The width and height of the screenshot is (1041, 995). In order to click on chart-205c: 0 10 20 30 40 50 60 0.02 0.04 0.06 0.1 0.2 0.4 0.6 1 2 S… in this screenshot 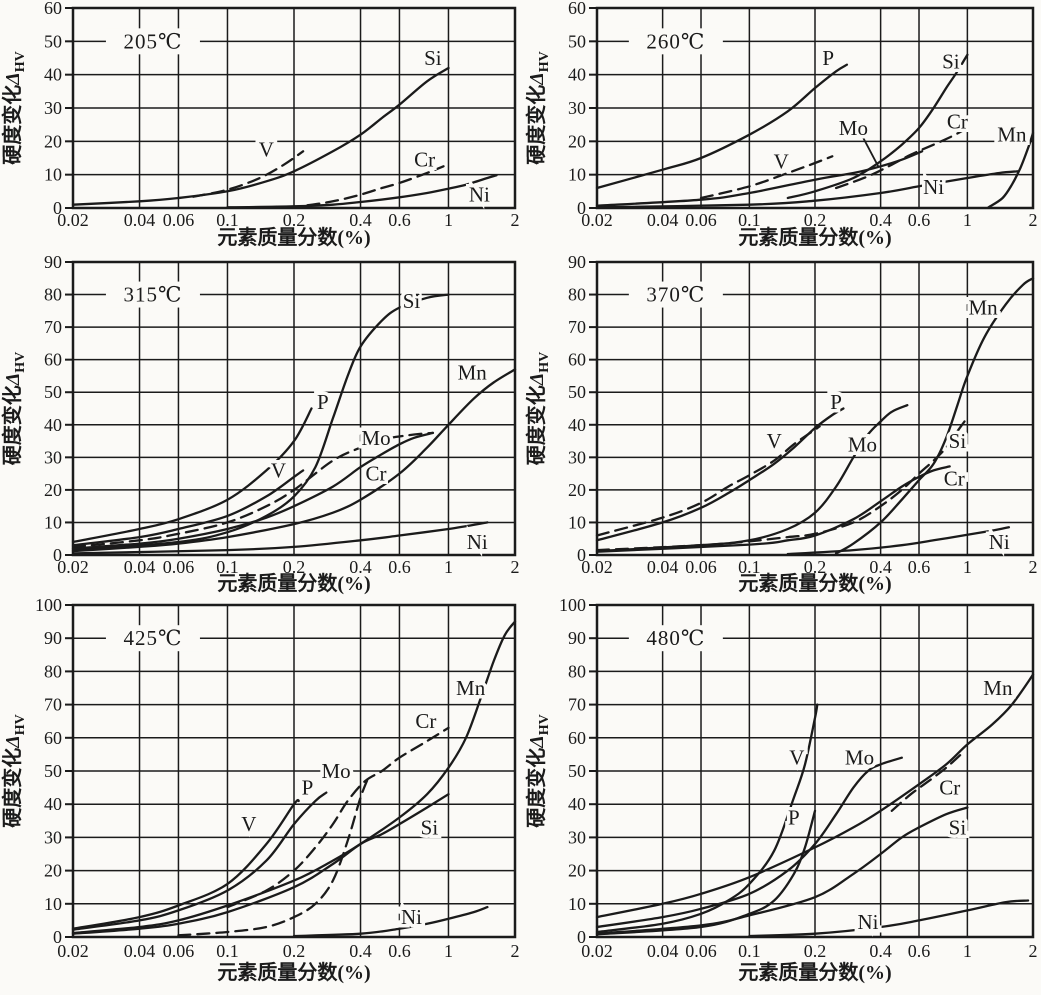, I will do `click(260, 125)`.